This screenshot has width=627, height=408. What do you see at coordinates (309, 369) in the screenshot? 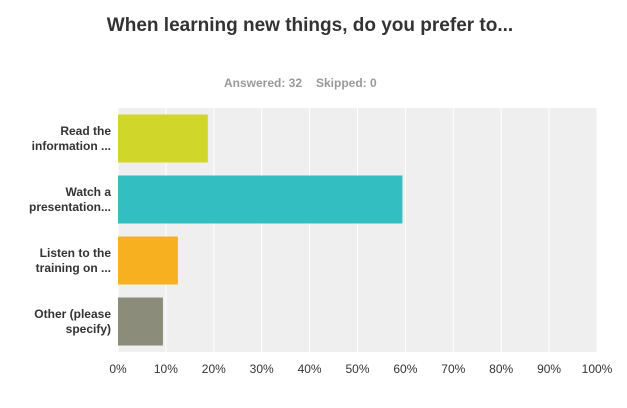
I see `x-tick-label: 40%` at bounding box center [309, 369].